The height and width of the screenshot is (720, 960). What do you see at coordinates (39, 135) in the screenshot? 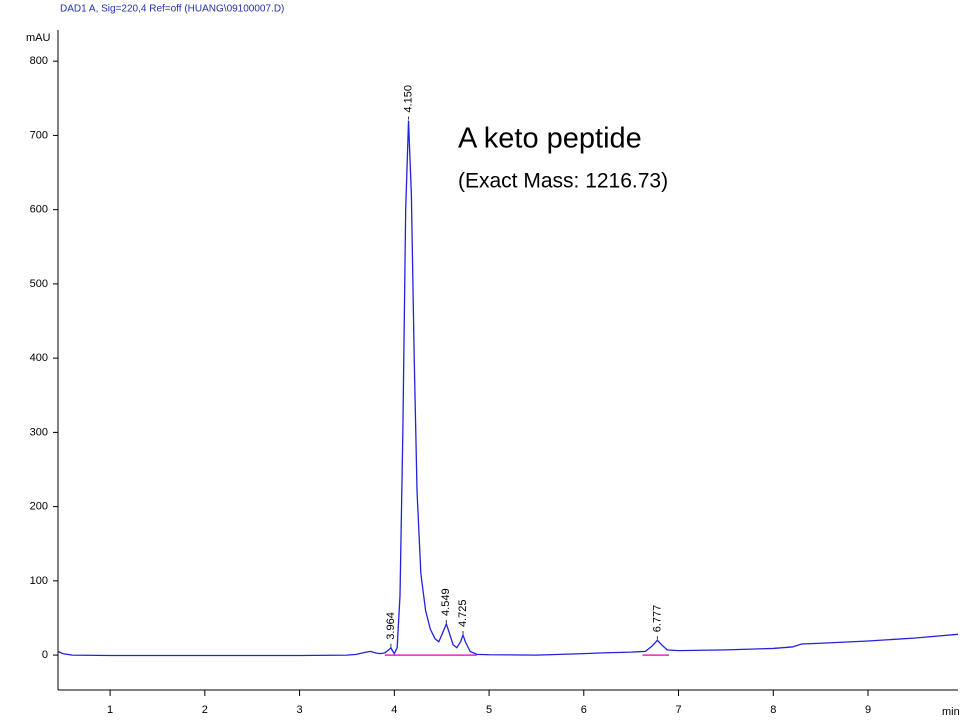
I see `y-tick-label: 700` at bounding box center [39, 135].